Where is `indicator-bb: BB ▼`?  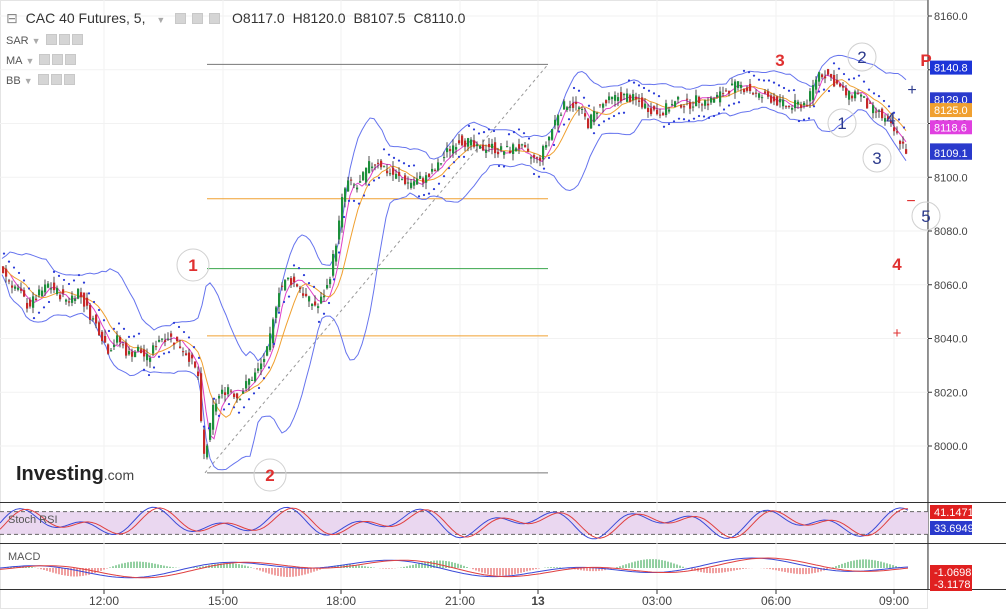 indicator-bb: BB ▼ is located at coordinates (40, 80).